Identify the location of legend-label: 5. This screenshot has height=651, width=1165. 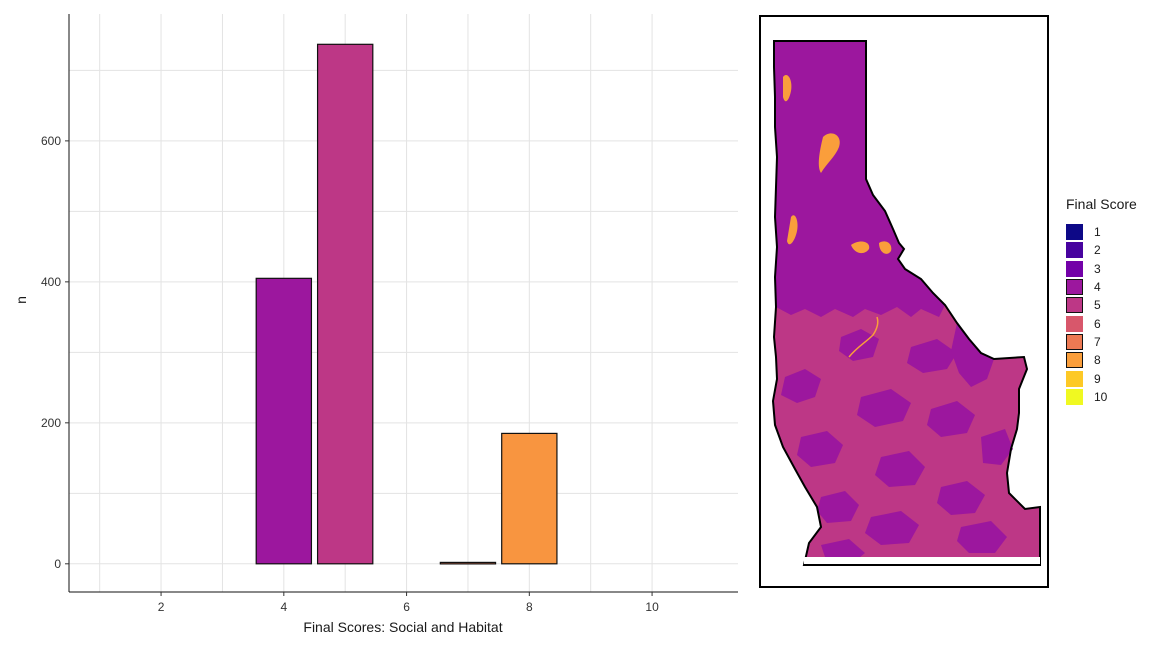
(1097, 305).